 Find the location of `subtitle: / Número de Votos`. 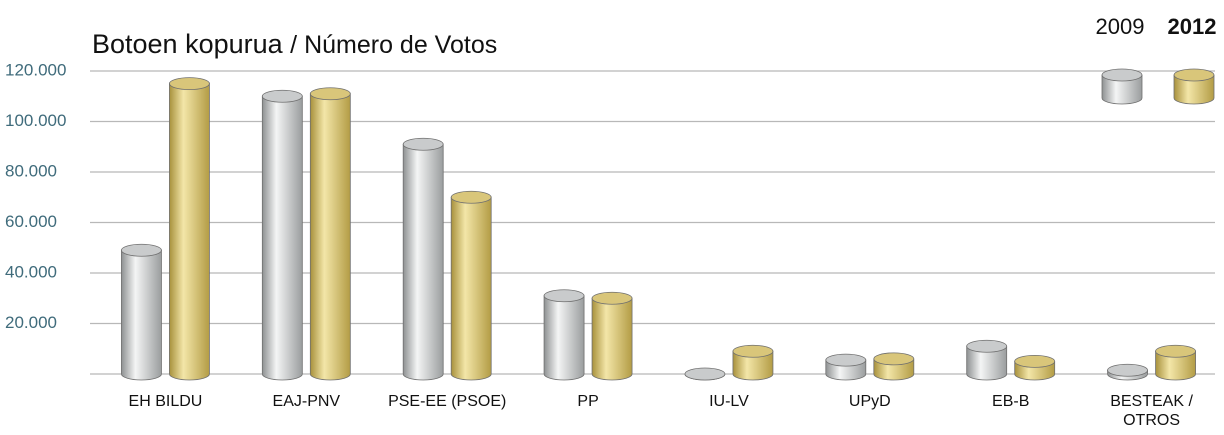

subtitle: / Número de Votos is located at coordinates (393, 45).